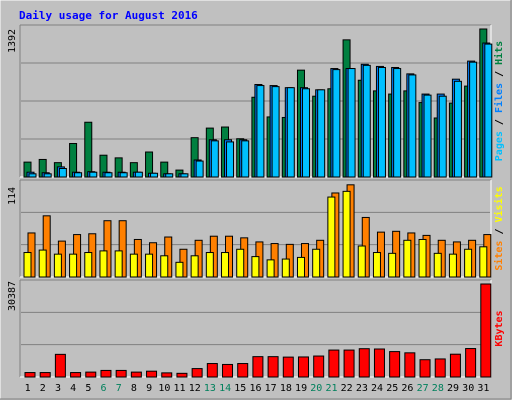 This screenshot has height=400, width=512. Describe the element at coordinates (12, 41) in the screenshot. I see `hits-ymax-label: 1392` at that location.